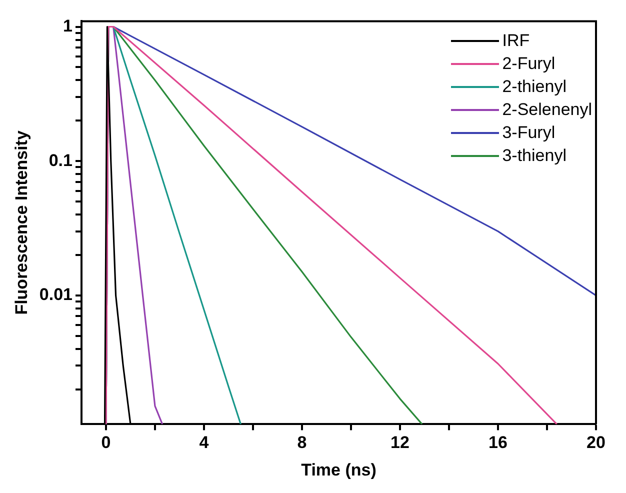 This screenshot has width=626, height=493. Describe the element at coordinates (204, 442) in the screenshot. I see `x-tick-label: 4` at that location.